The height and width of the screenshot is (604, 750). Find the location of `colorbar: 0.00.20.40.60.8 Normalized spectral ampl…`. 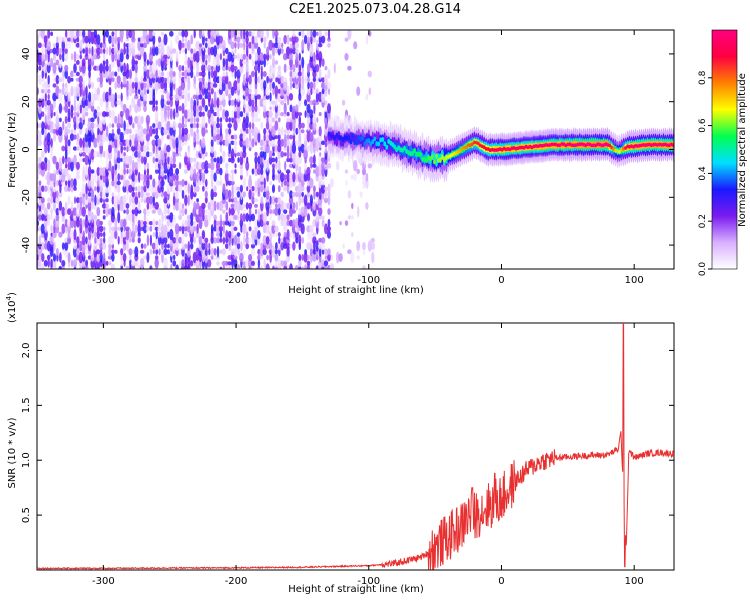

colorbar: 0.00.20.40.60.8 Normalized spectral ampl… is located at coordinates (723, 152).